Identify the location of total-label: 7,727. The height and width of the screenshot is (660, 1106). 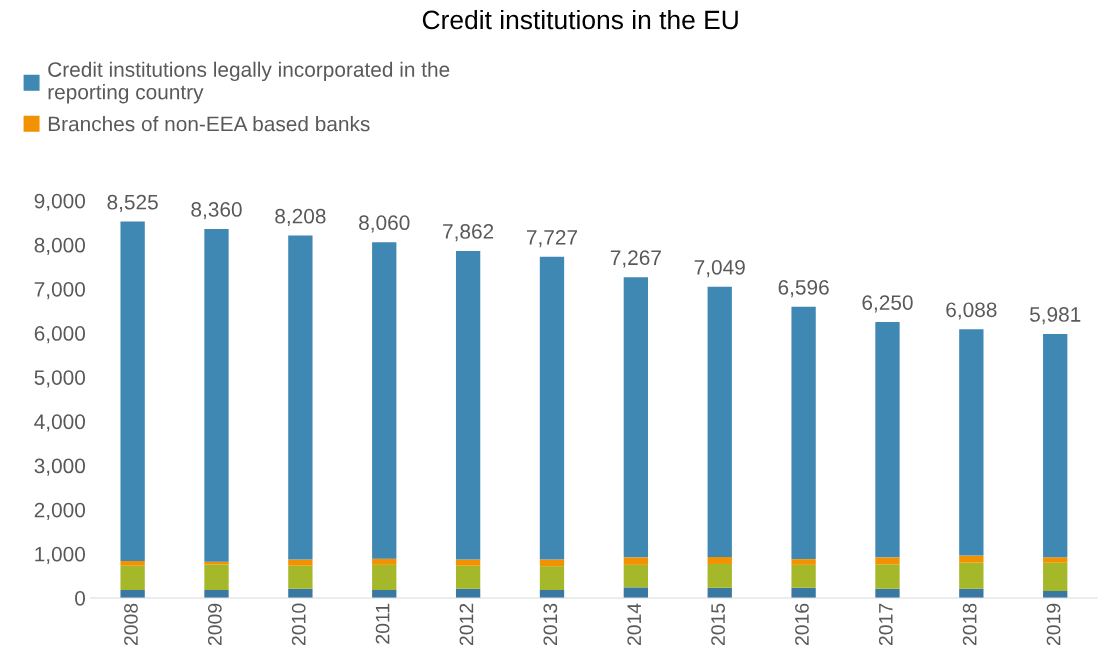
(552, 239).